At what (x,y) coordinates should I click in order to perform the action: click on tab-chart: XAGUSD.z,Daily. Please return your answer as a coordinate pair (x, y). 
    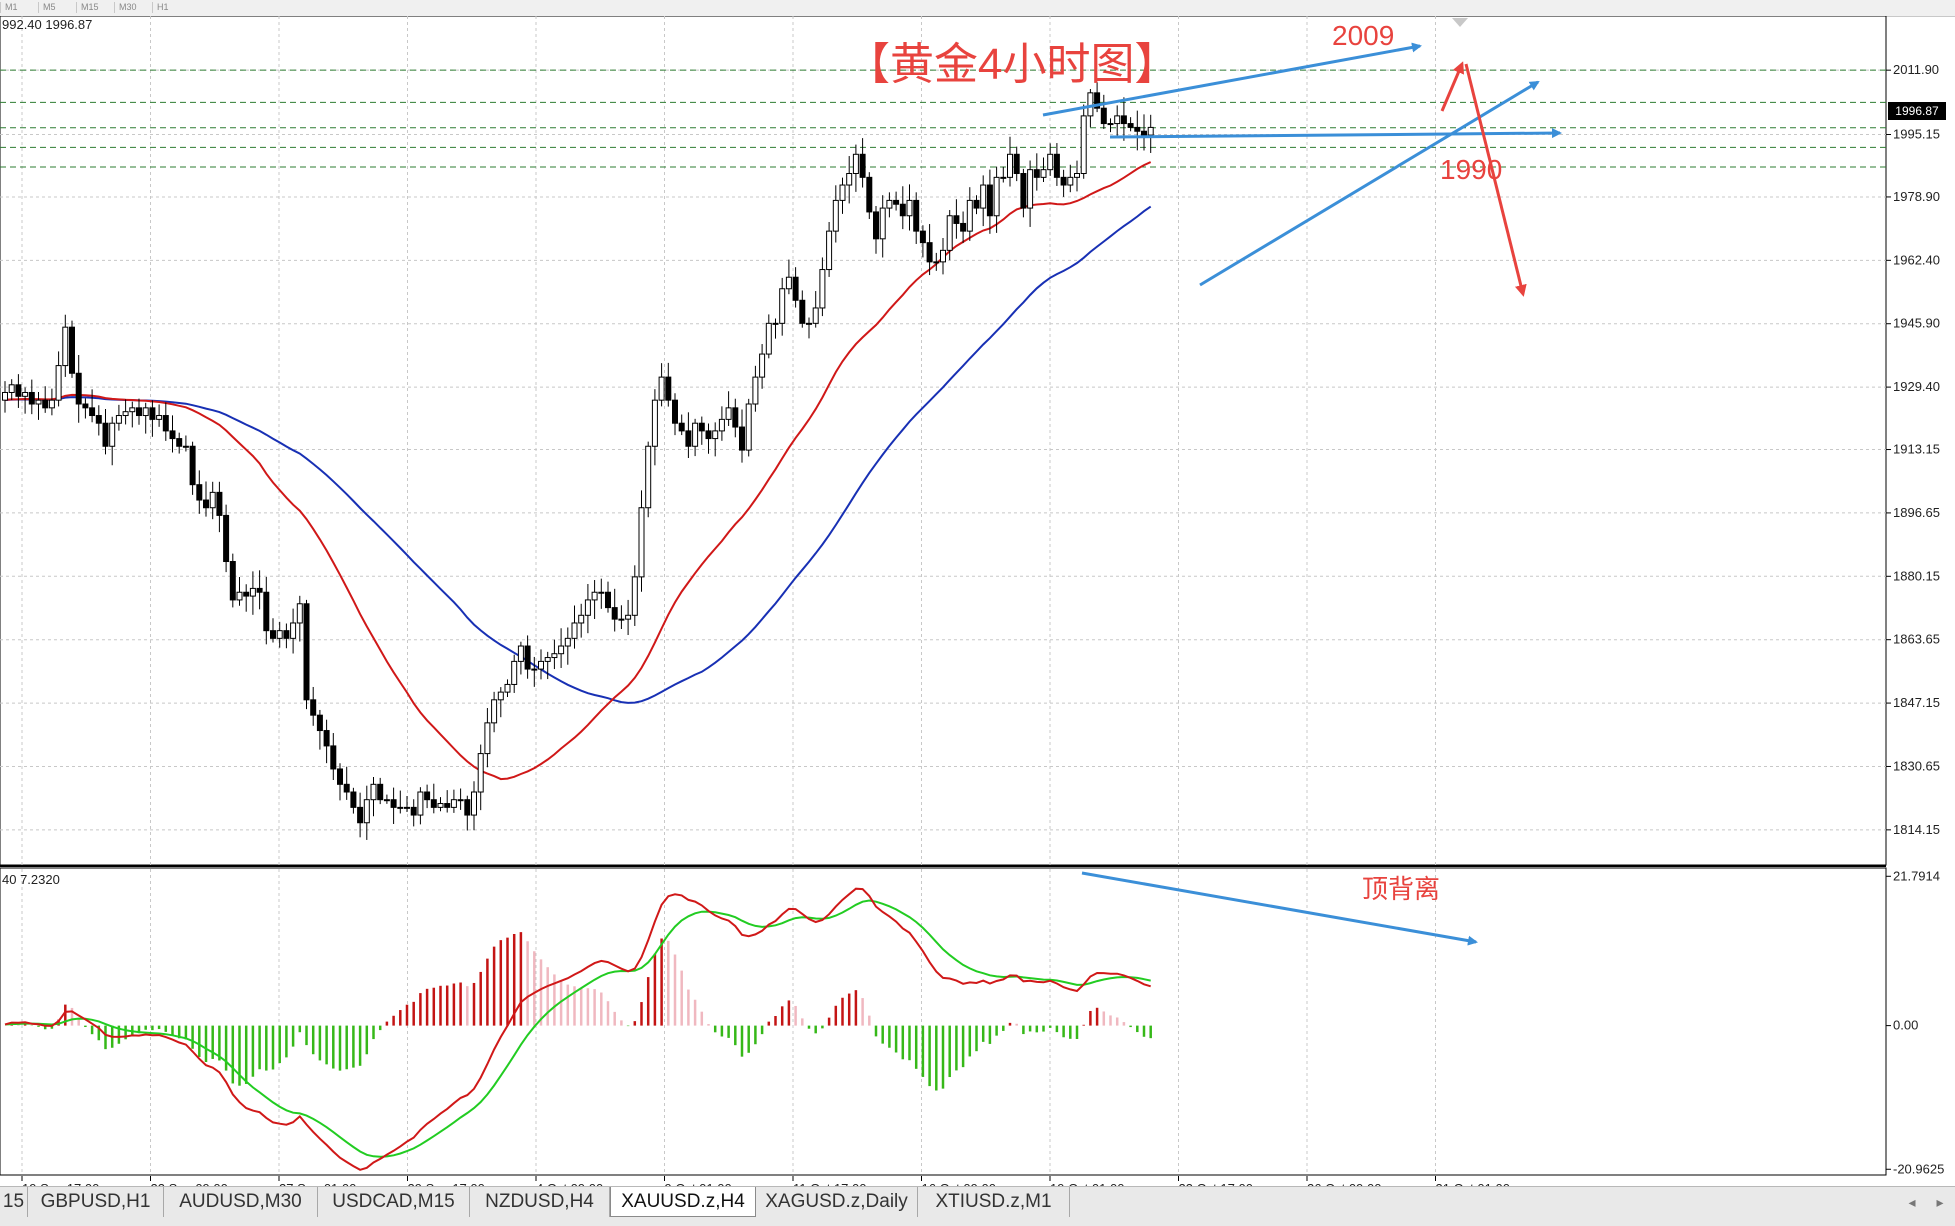
    Looking at the image, I should click on (837, 1202).